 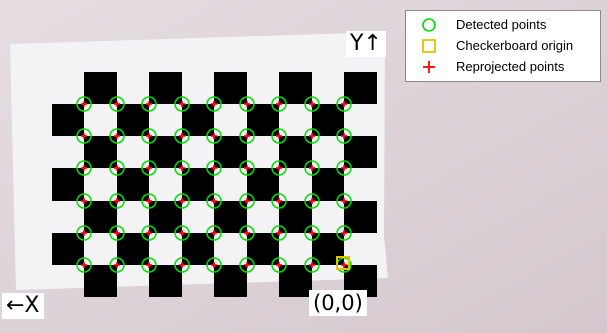 I want to click on red-plus-icon, so click(x=429, y=67).